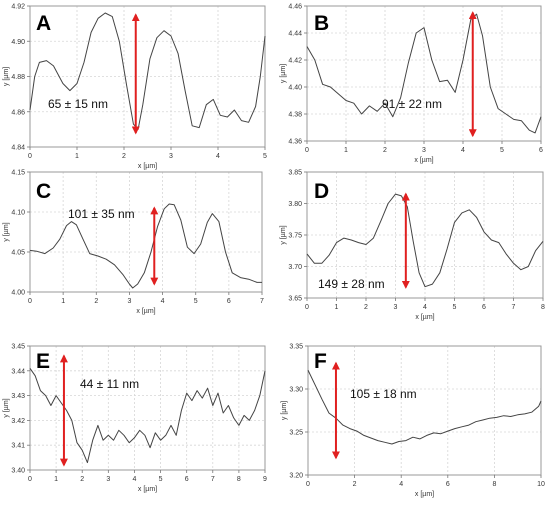 The image size is (550, 506). Describe the element at coordinates (295, 299) in the screenshot. I see `y-tick-label: 3.65` at that location.